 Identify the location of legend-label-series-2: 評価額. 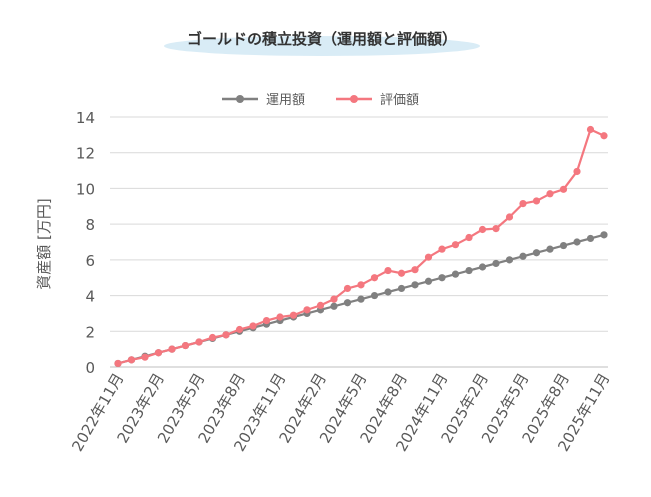
(399, 100).